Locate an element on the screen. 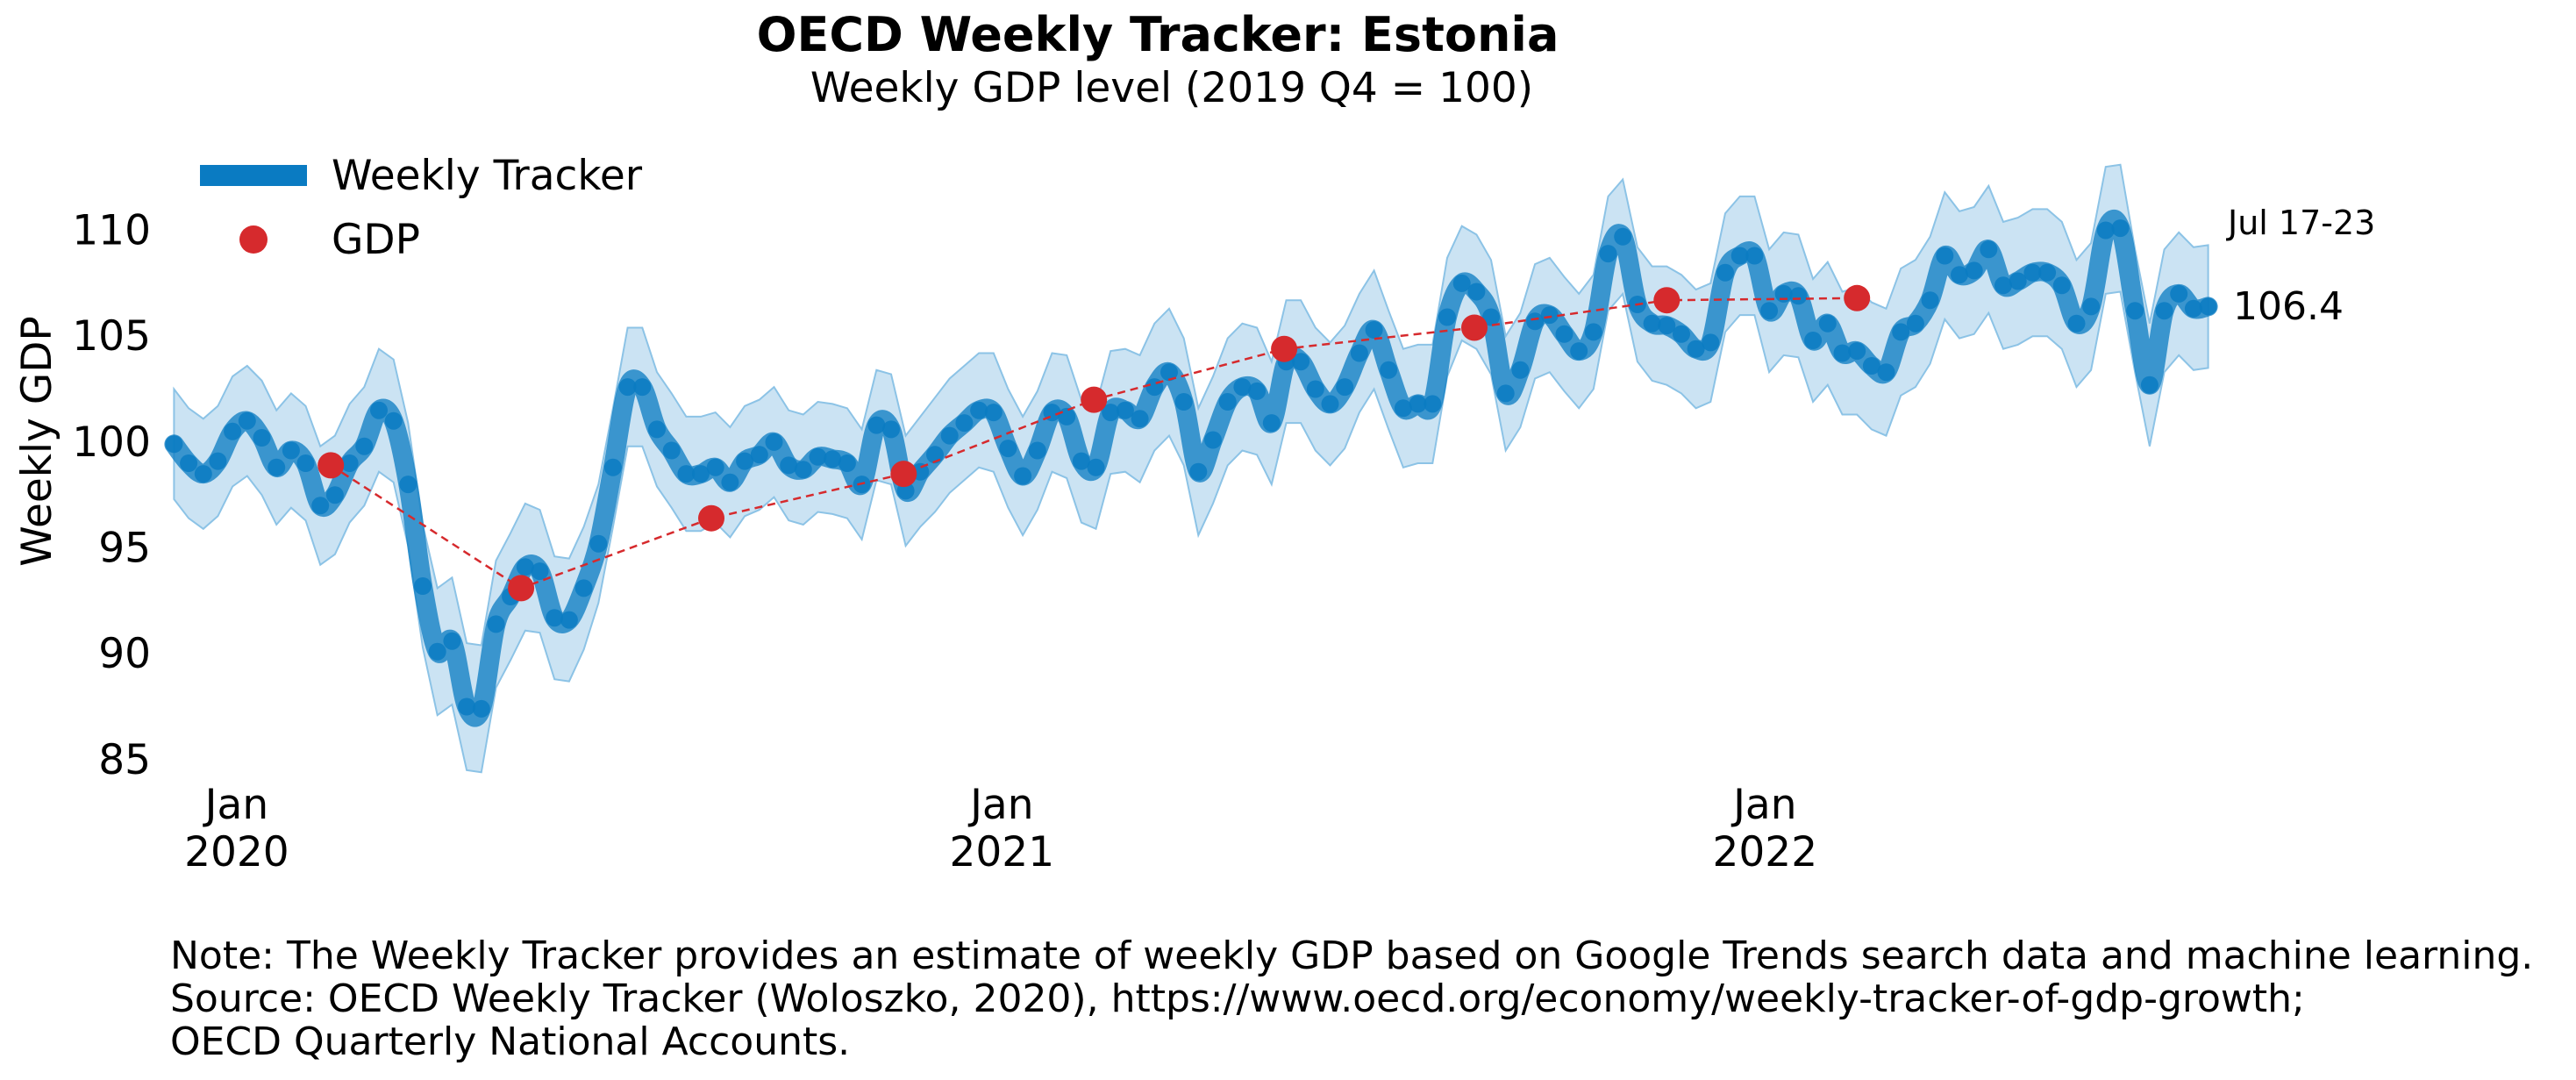 This screenshot has width=2576, height=1080. y-tick-label: 105 is located at coordinates (112, 336).